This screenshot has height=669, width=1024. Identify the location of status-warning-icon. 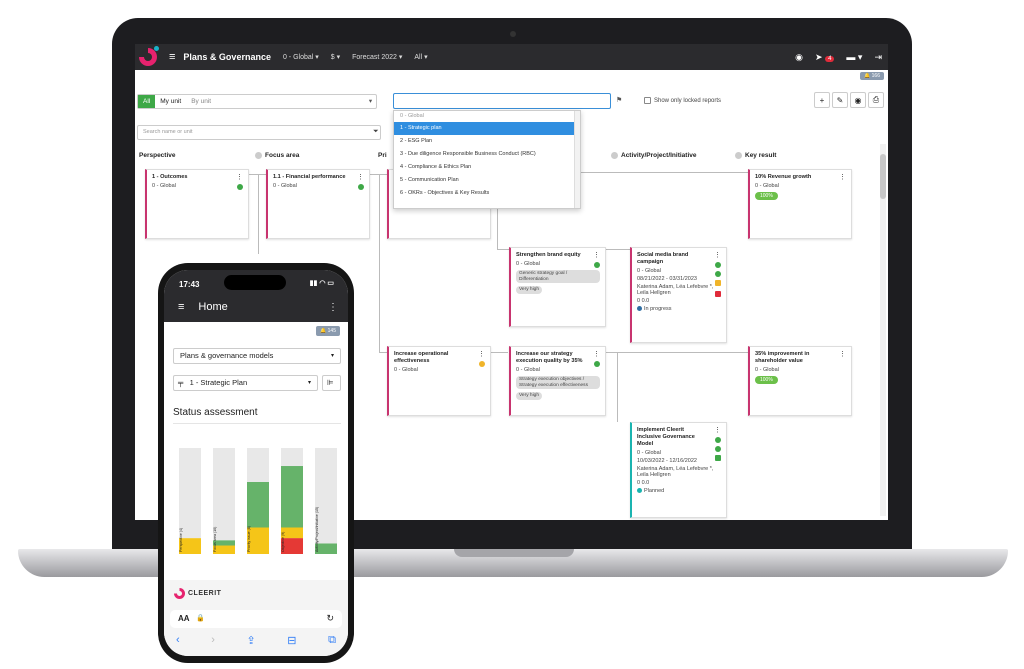
(482, 364).